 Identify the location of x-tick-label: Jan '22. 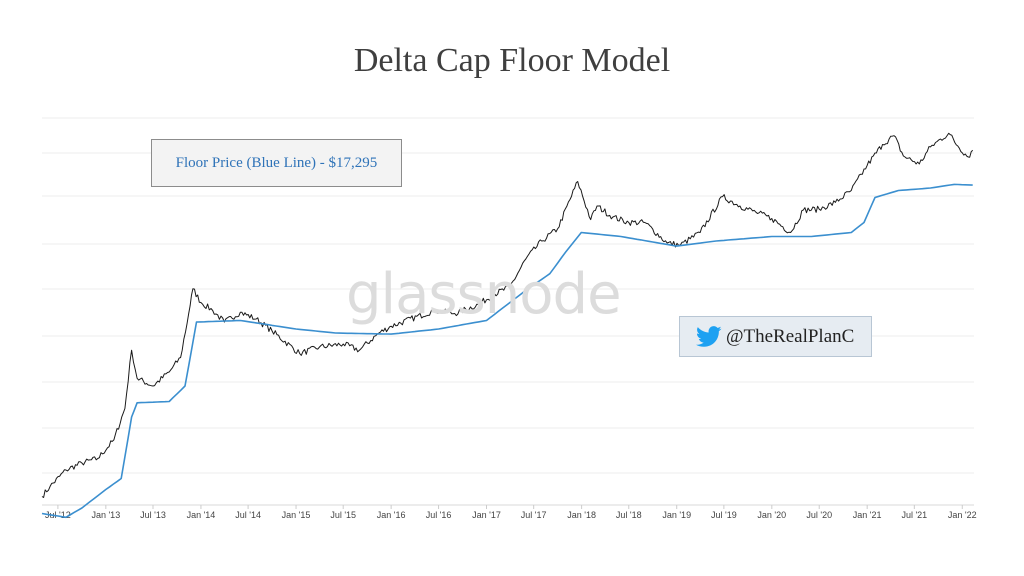
(962, 515).